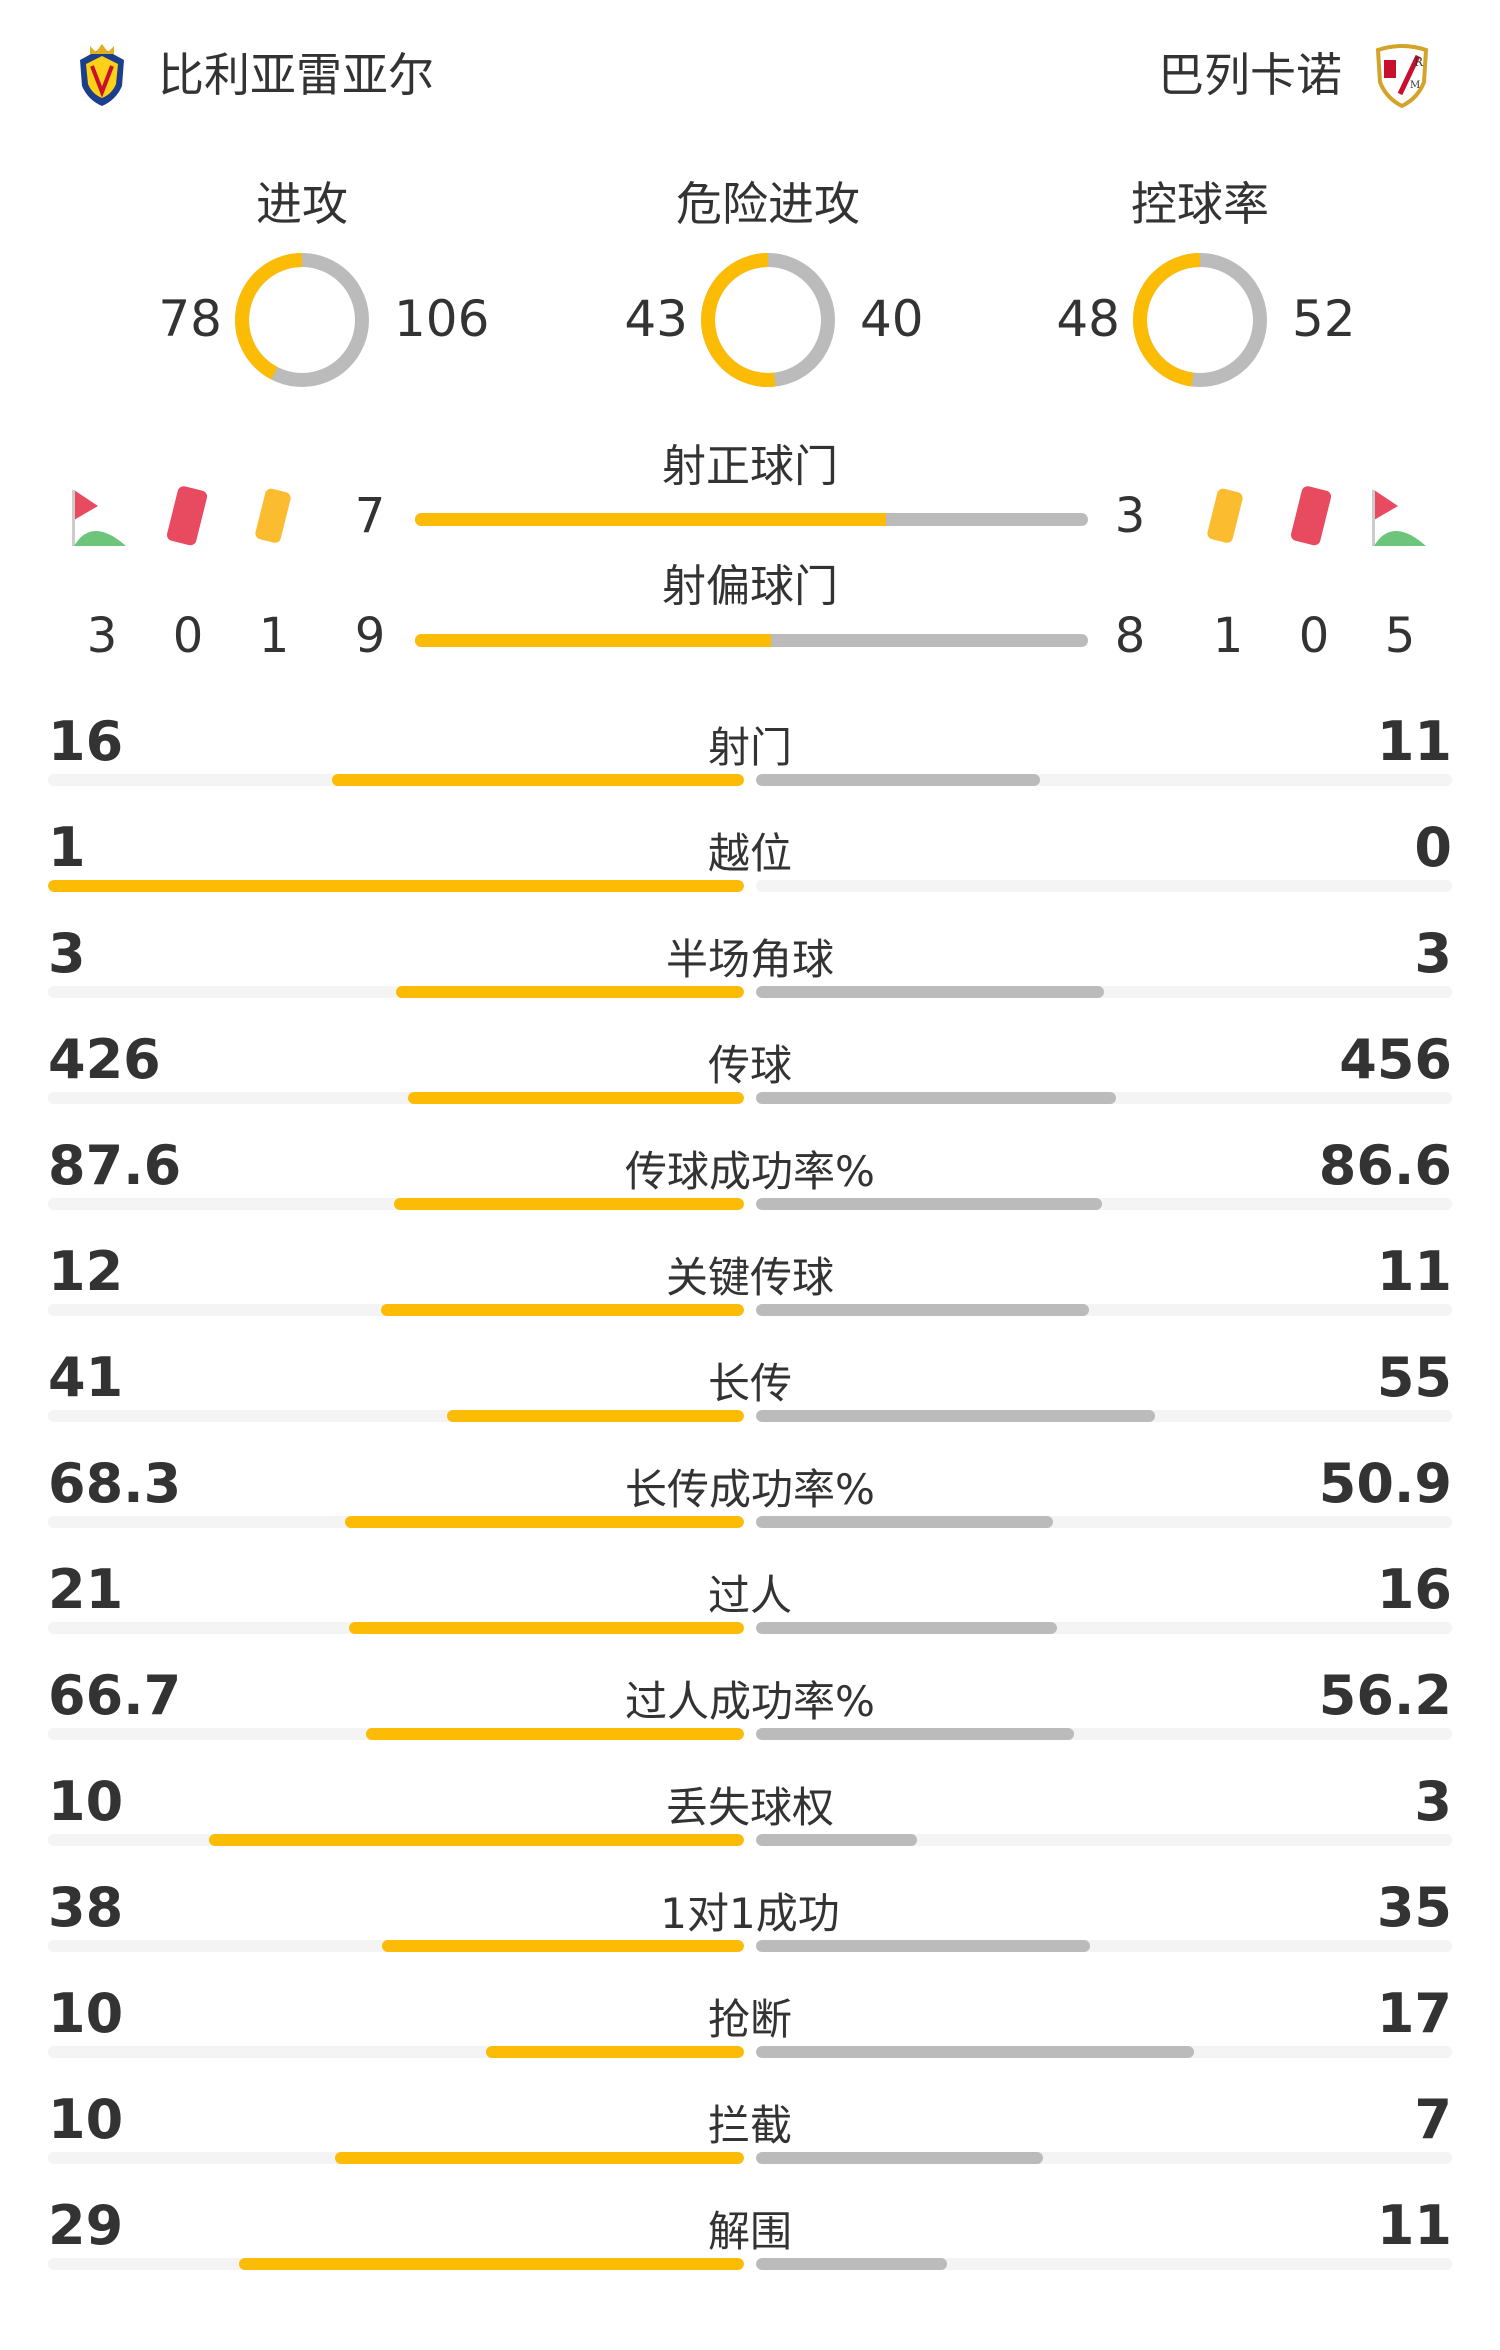 Image resolution: width=1500 pixels, height=2350 pixels. I want to click on shots-on-target-label: 射正球门, so click(750, 466).